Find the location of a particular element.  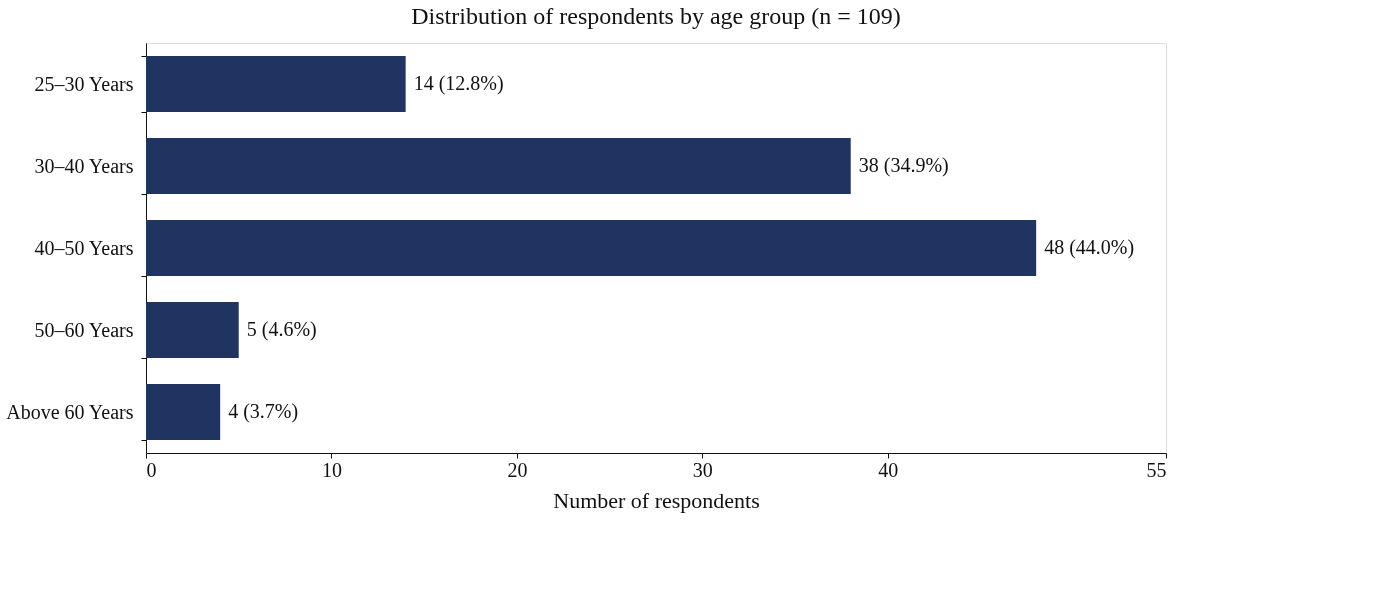

data-label: 4 (3.7%) is located at coordinates (263, 411).